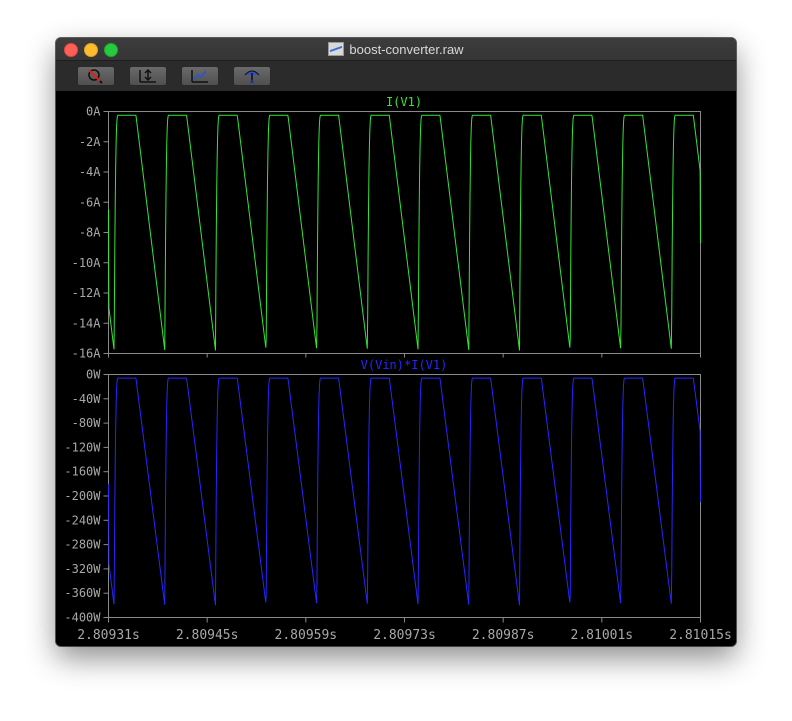  Describe the element at coordinates (93, 112) in the screenshot. I see `y-tick-label-current: 0A` at that location.